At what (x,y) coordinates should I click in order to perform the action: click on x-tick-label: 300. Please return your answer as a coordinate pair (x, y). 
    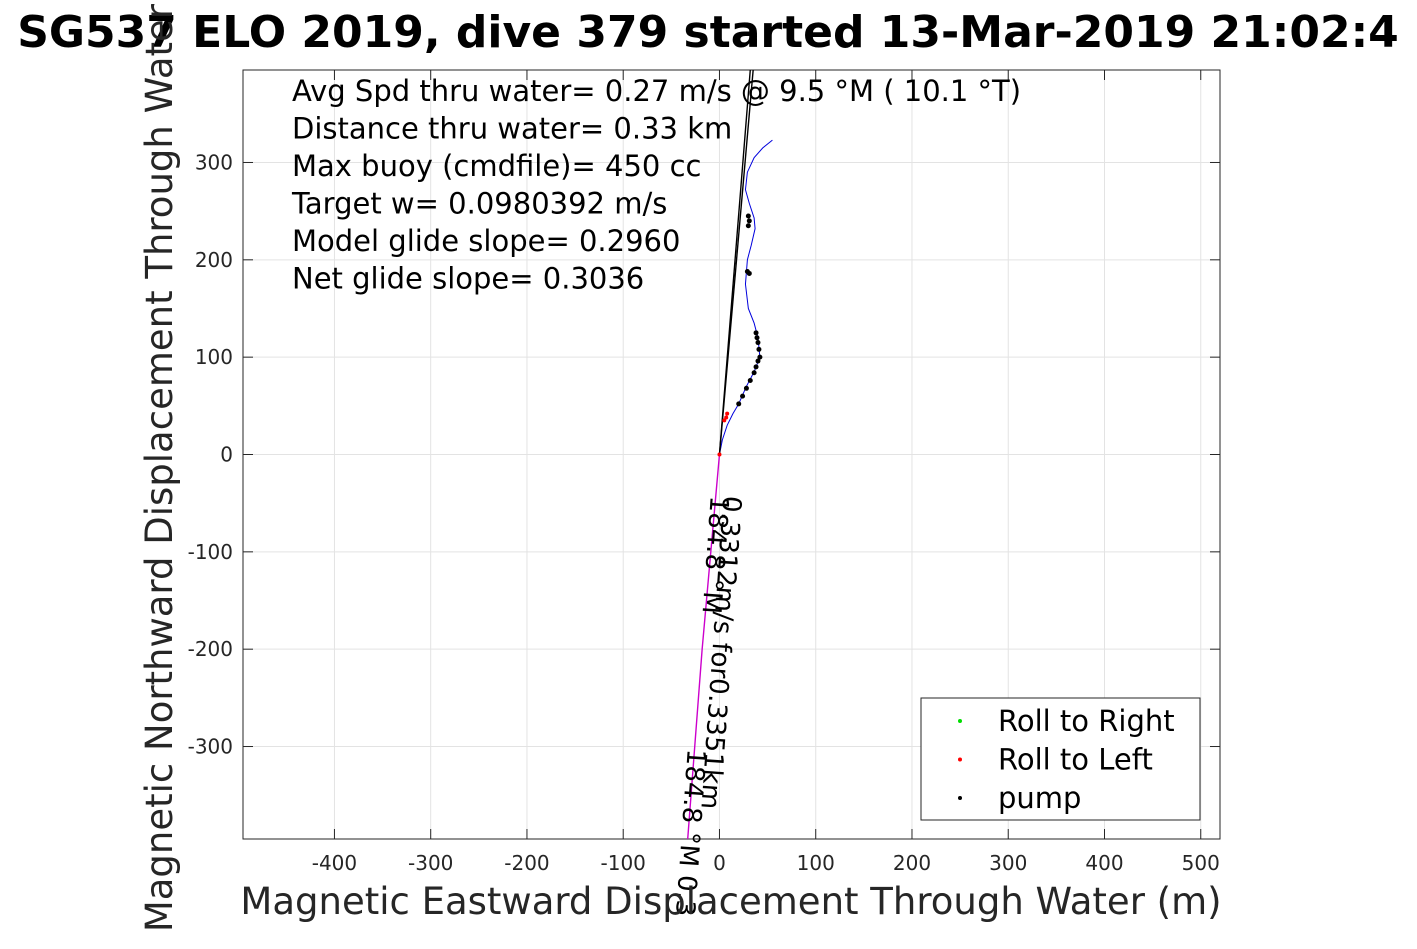
    Looking at the image, I should click on (1008, 863).